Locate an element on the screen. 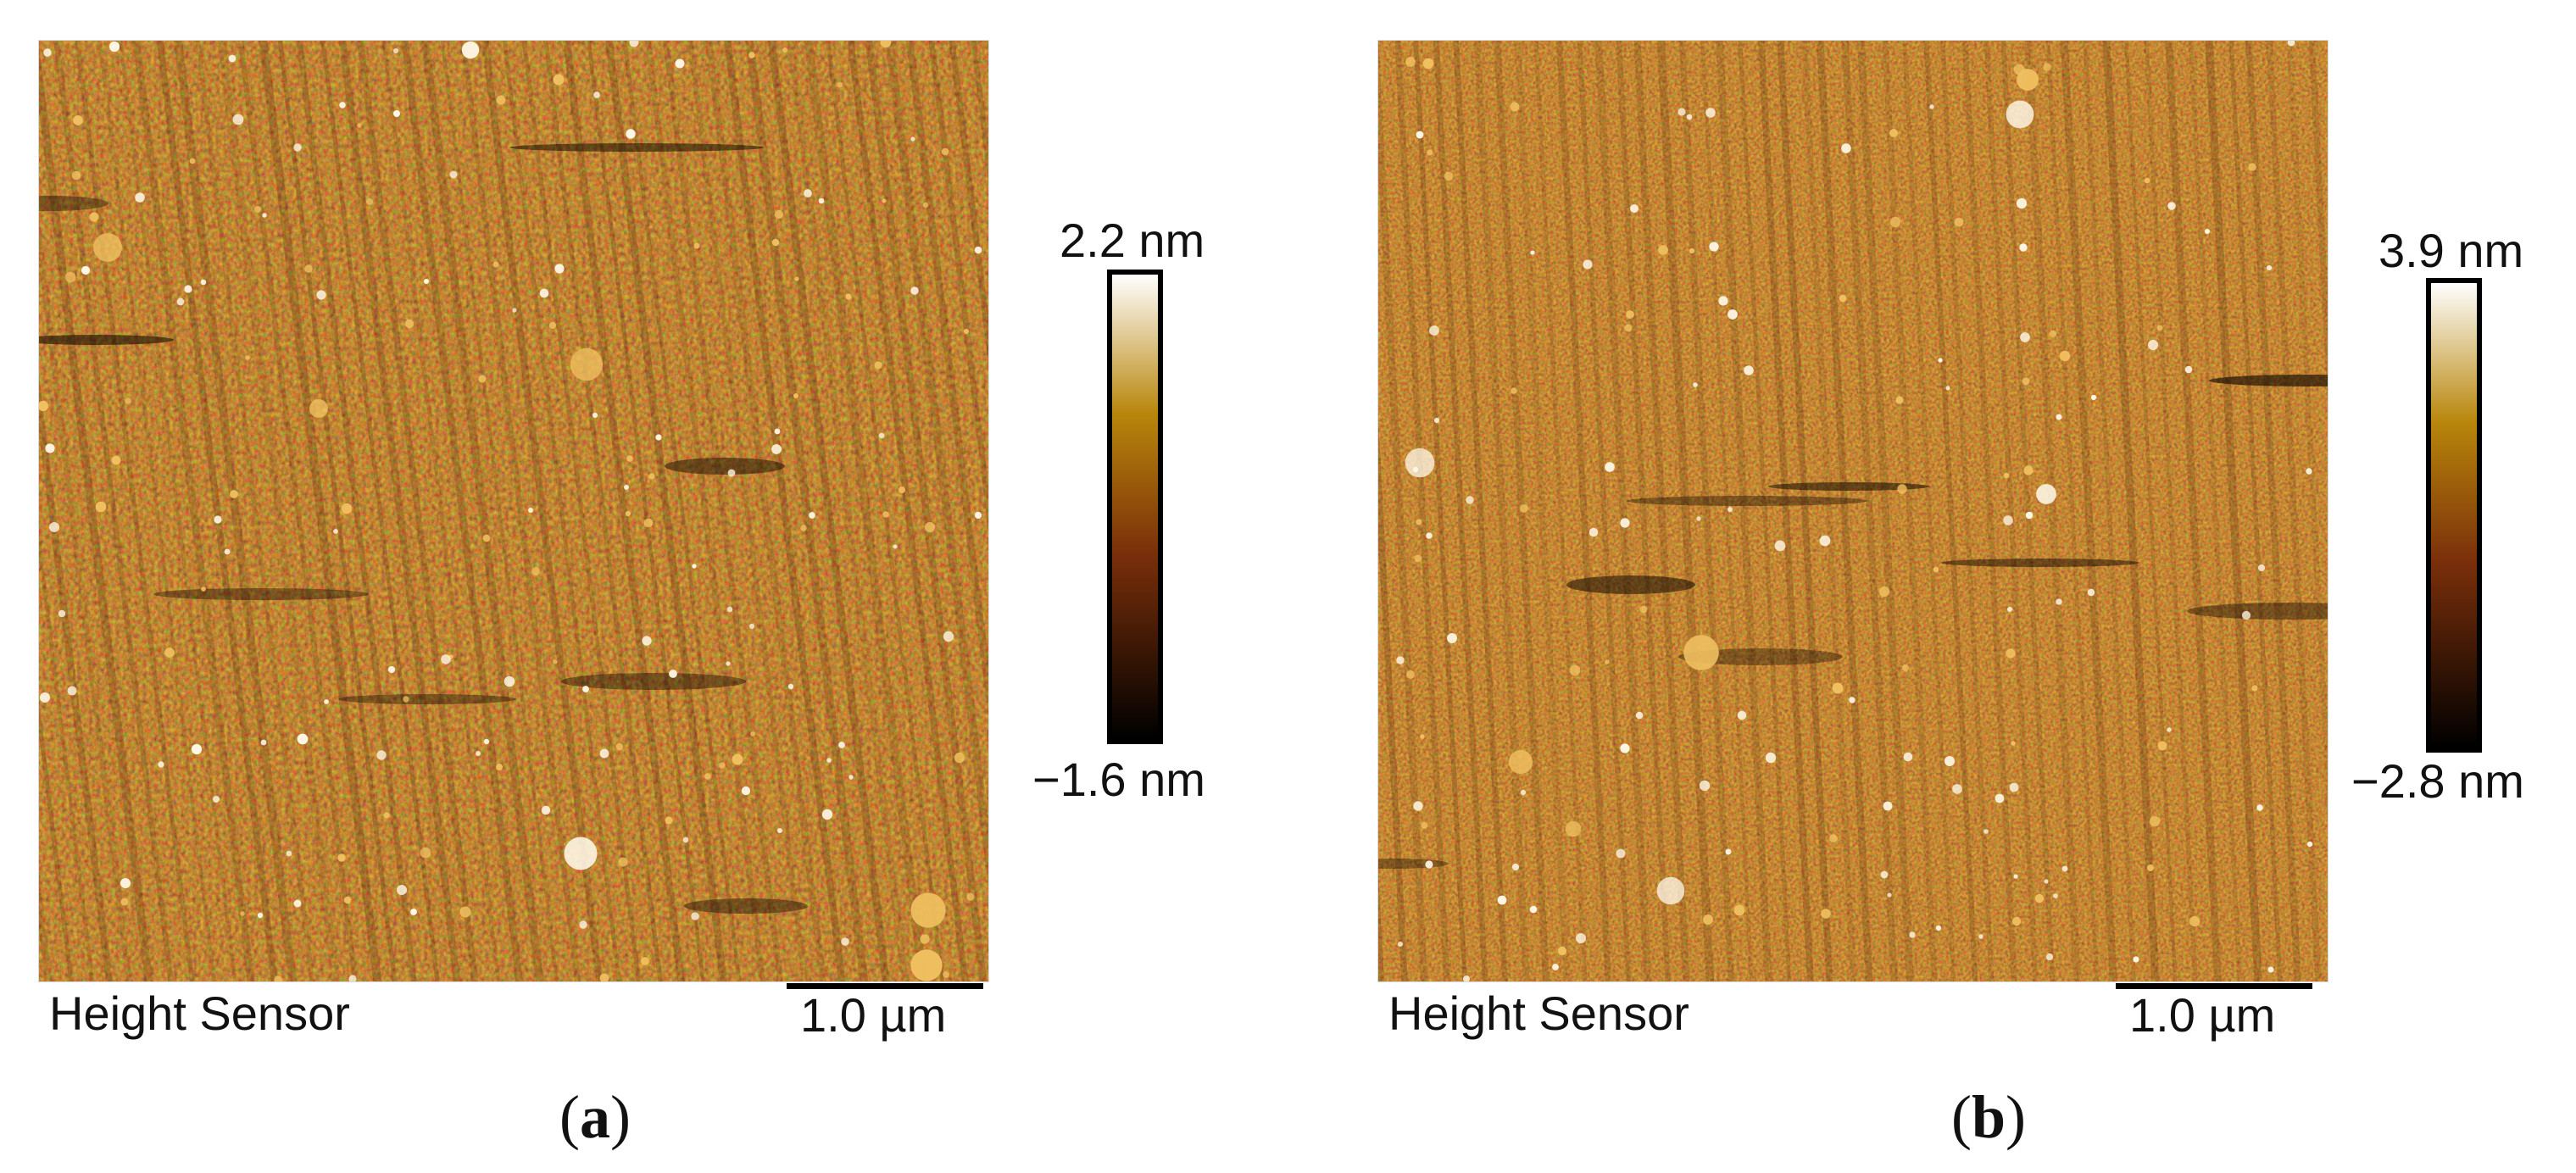 This screenshot has width=2576, height=1173. caption-close: ) is located at coordinates (620, 1117).